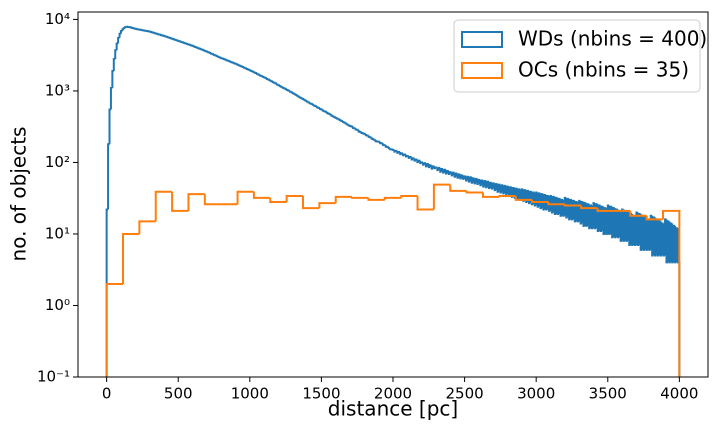 This screenshot has height=432, width=720. What do you see at coordinates (178, 394) in the screenshot?
I see `x-tick-label: 500` at bounding box center [178, 394].